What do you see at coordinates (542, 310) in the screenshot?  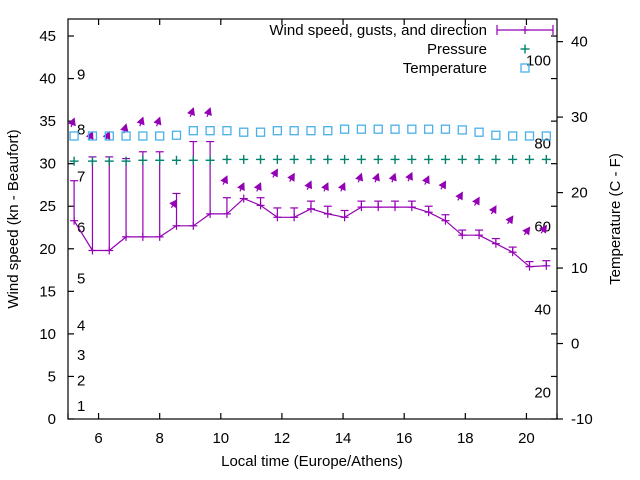 I see `fahrenheit-label: 40` at bounding box center [542, 310].